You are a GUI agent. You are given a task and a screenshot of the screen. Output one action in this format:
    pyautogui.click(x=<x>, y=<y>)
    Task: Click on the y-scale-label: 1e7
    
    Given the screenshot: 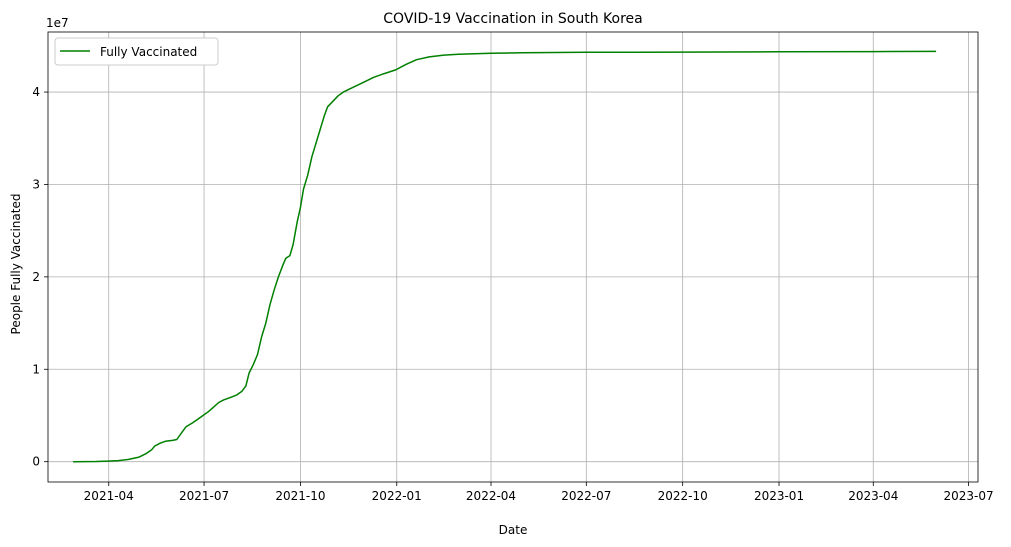 What is the action you would take?
    pyautogui.click(x=57, y=23)
    